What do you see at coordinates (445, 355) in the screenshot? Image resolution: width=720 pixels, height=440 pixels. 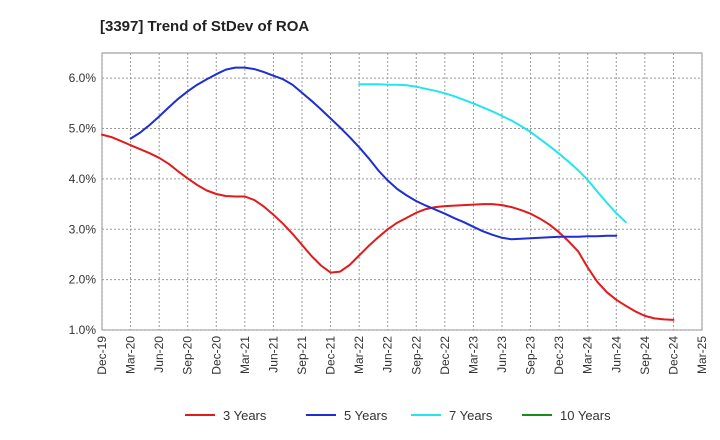 I see `x-tick-label: Dec-22` at bounding box center [445, 355].